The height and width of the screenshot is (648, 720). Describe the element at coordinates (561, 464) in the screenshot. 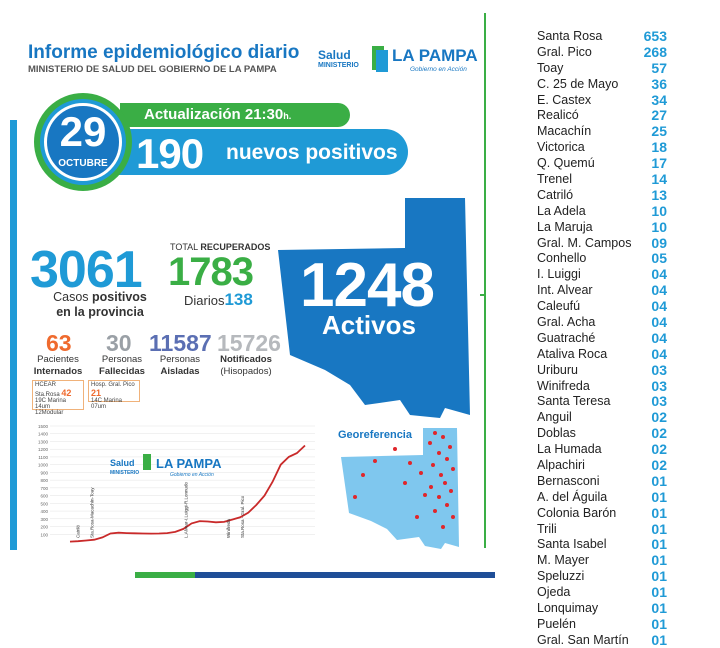

I see `locality-name: Alpachiri` at that location.